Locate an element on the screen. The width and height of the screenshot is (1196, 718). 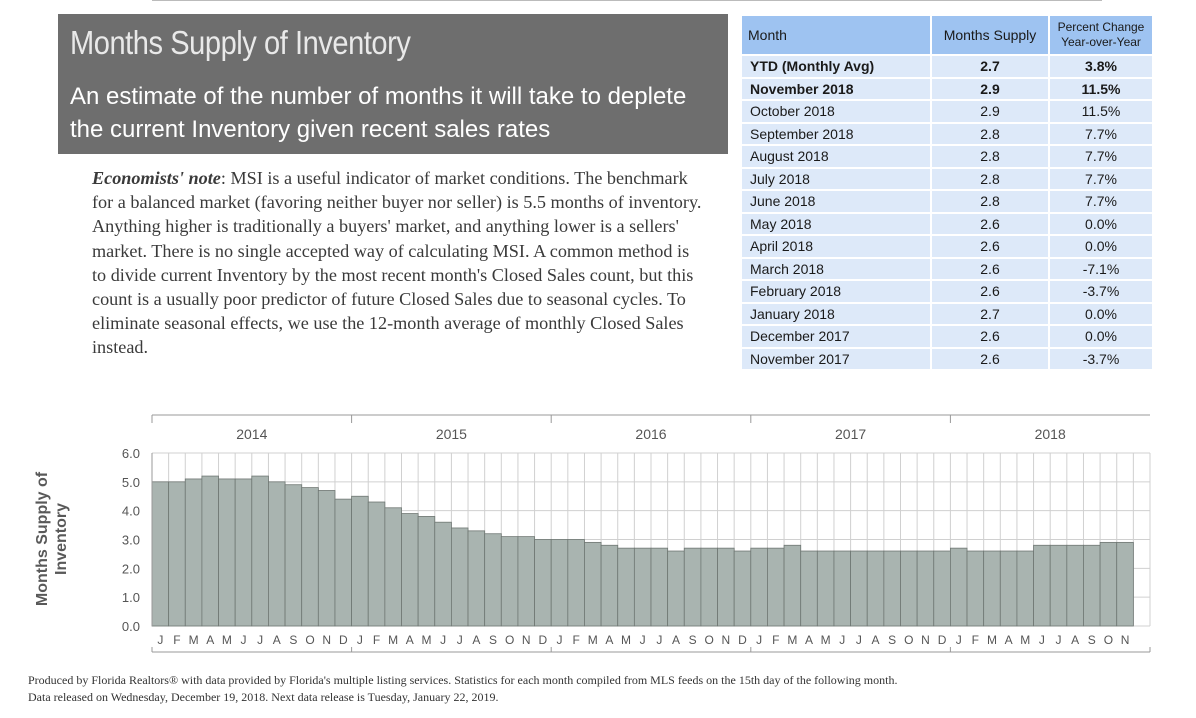
year-label: 2015 is located at coordinates (451, 434).